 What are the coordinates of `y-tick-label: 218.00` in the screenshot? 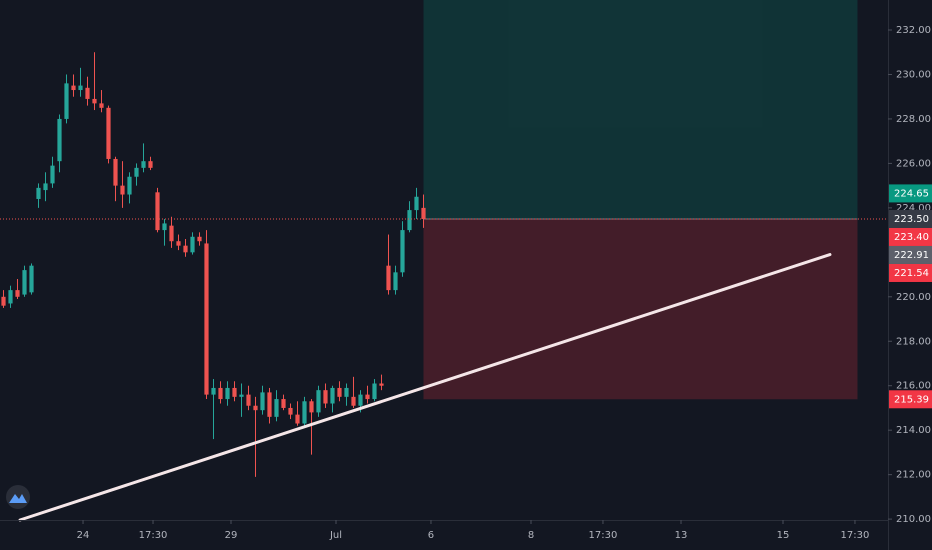 It's located at (913, 341).